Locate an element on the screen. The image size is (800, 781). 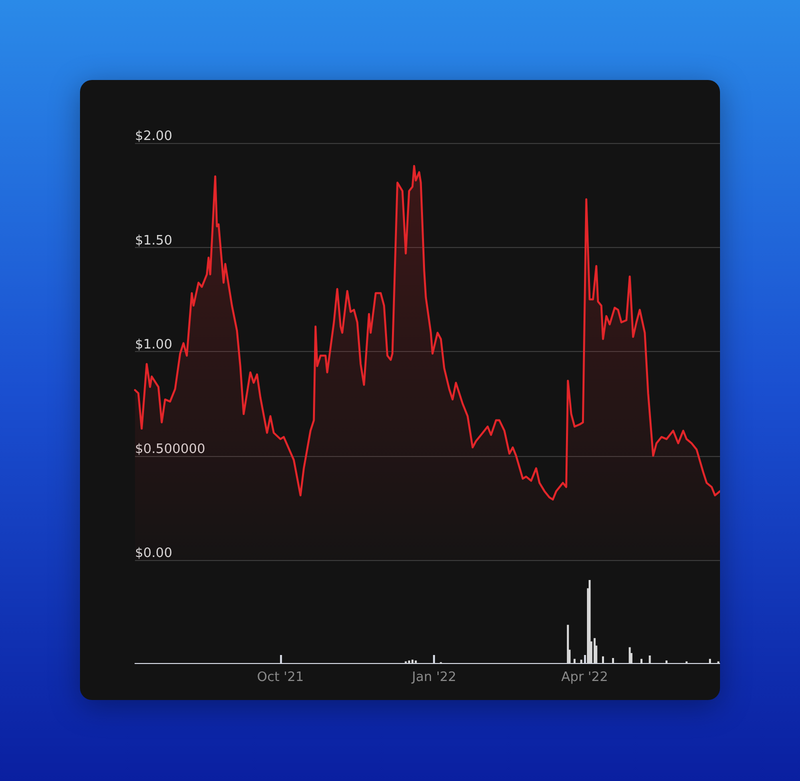
y-tick-label: $0.500000 is located at coordinates (170, 449).